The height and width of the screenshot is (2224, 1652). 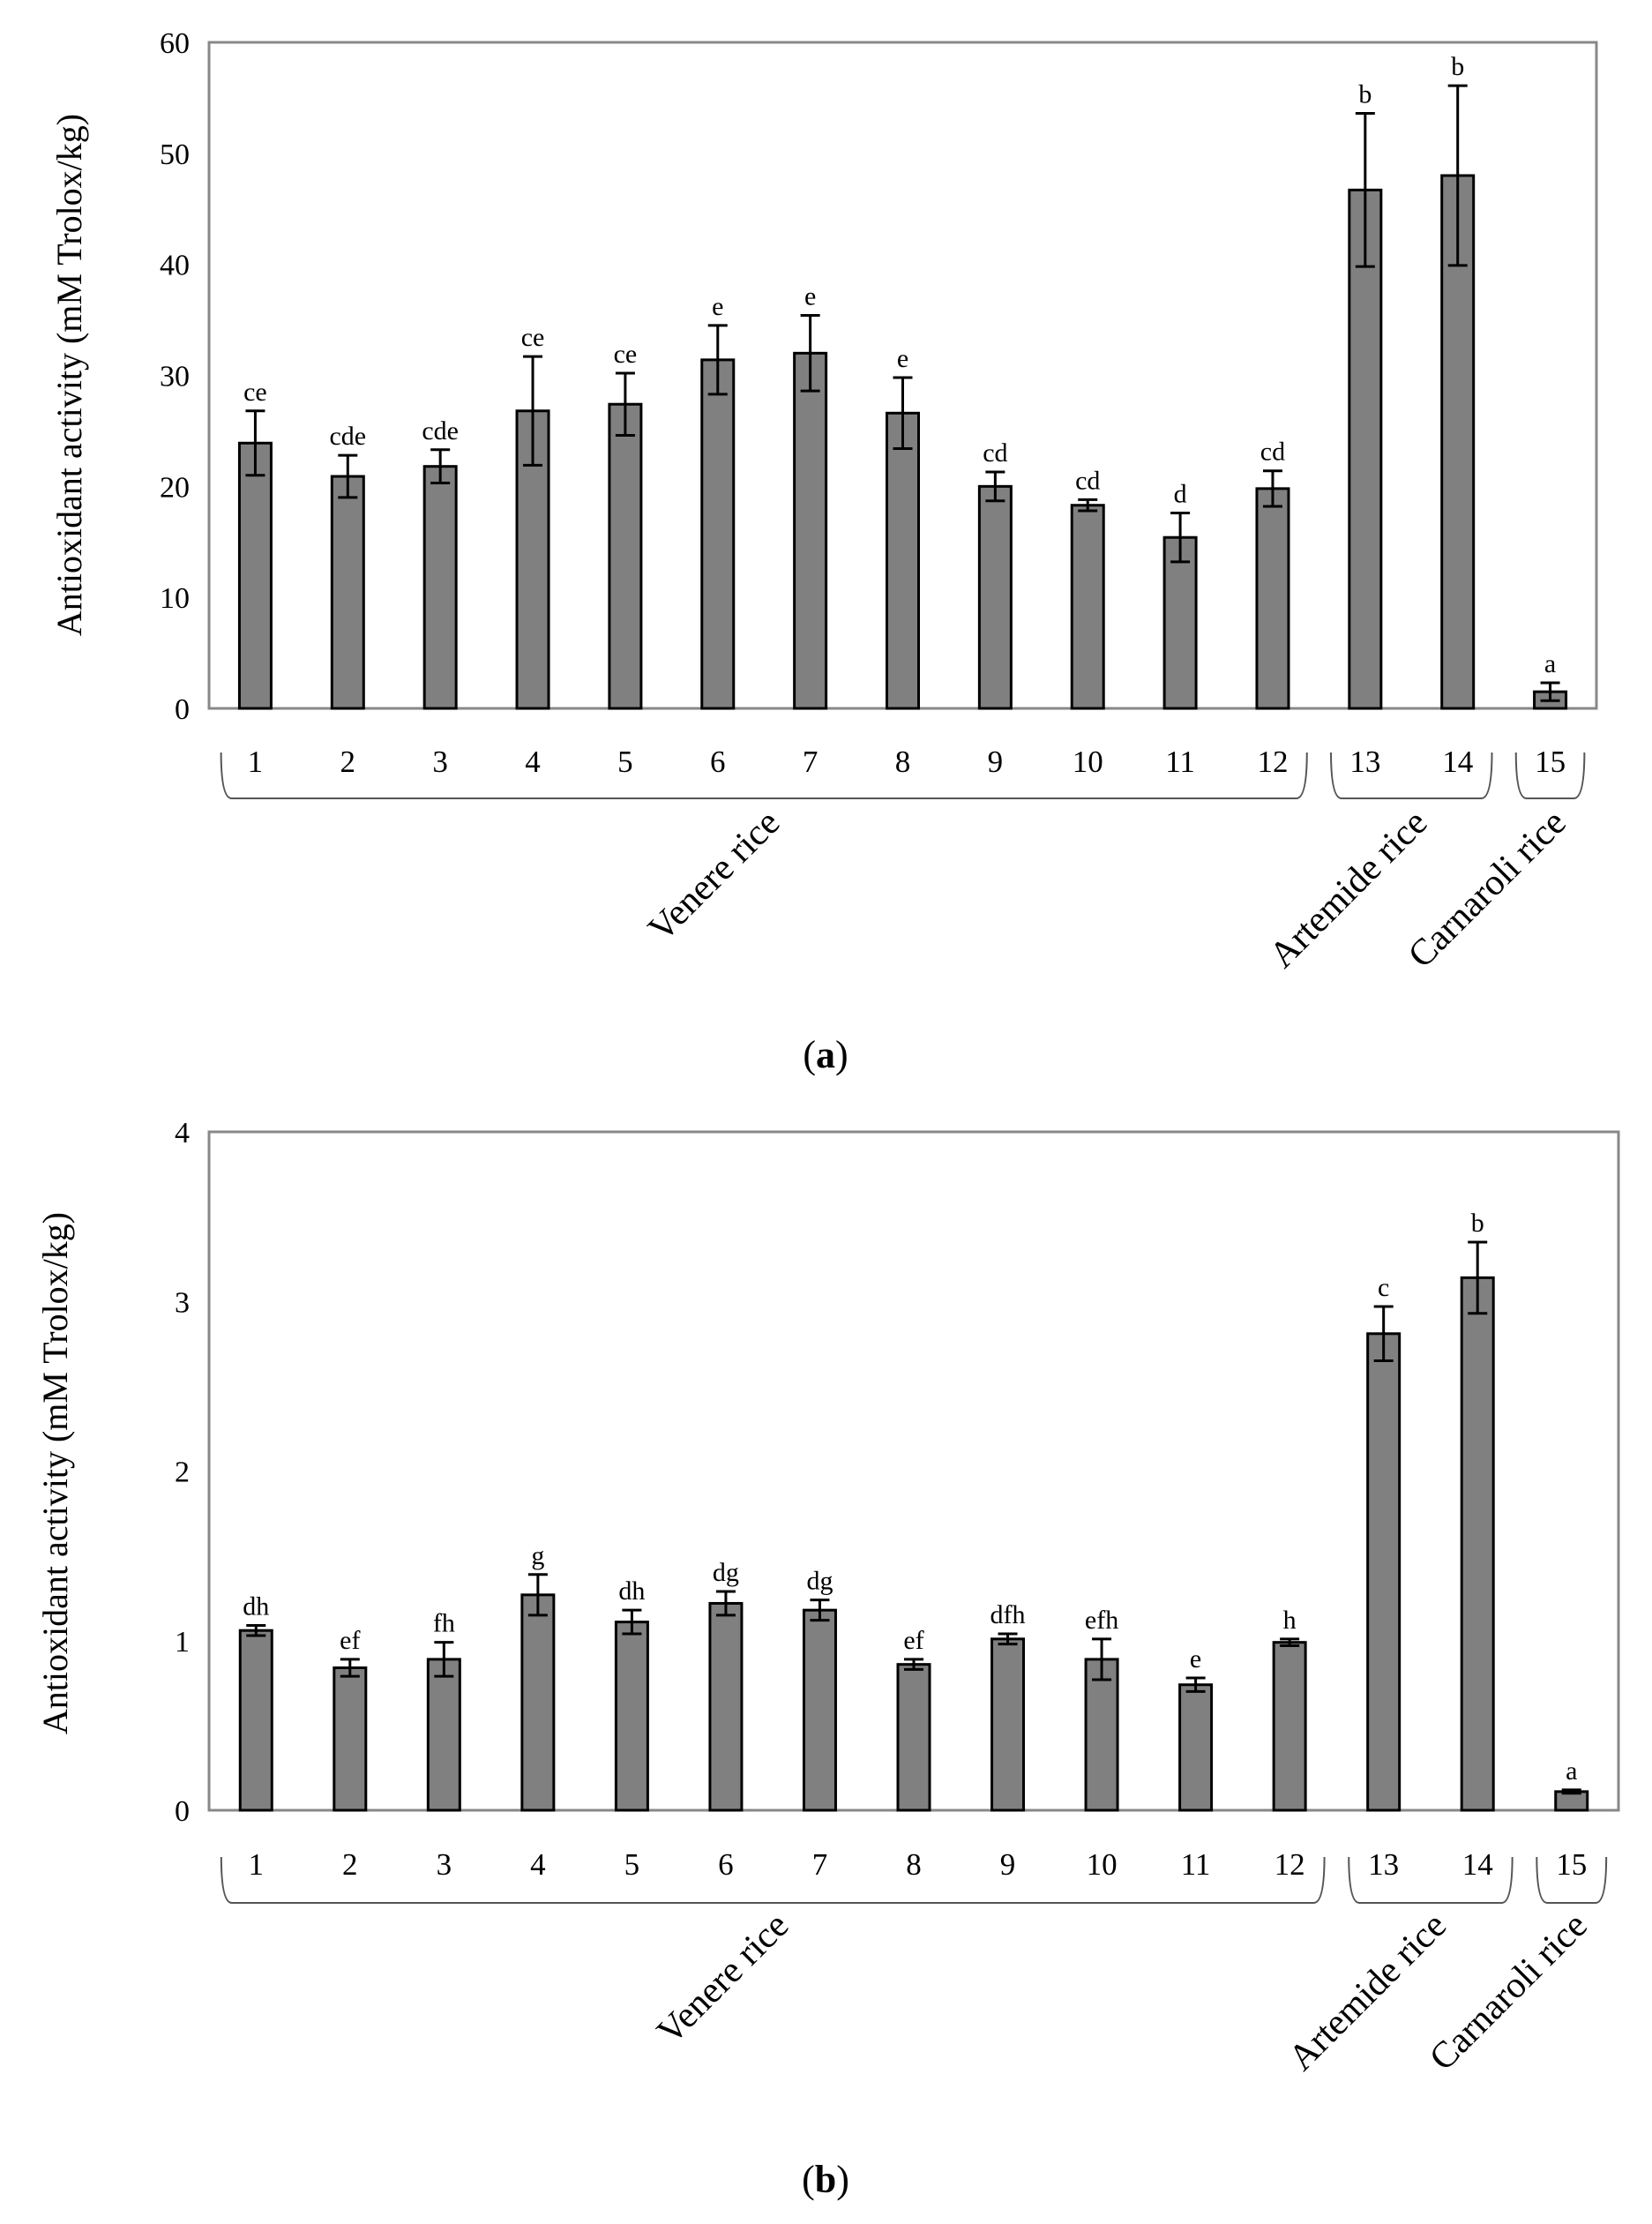 What do you see at coordinates (1383, 1287) in the screenshot?
I see `significance-letter: c` at bounding box center [1383, 1287].